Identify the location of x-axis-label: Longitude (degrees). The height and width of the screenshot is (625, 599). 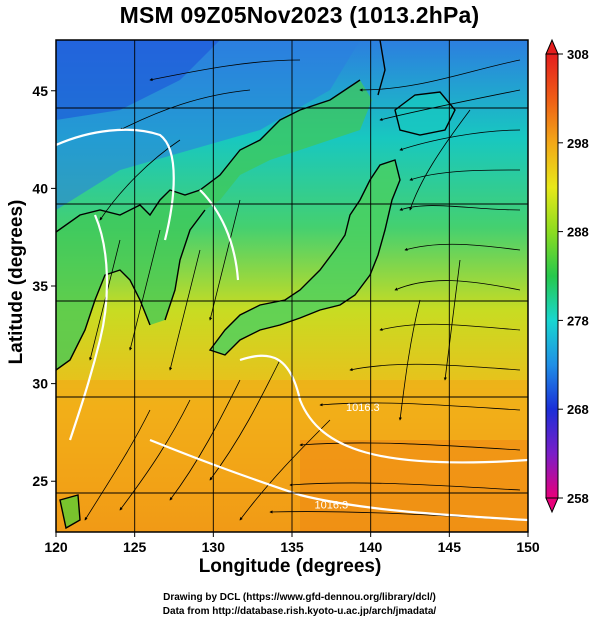
(290, 566).